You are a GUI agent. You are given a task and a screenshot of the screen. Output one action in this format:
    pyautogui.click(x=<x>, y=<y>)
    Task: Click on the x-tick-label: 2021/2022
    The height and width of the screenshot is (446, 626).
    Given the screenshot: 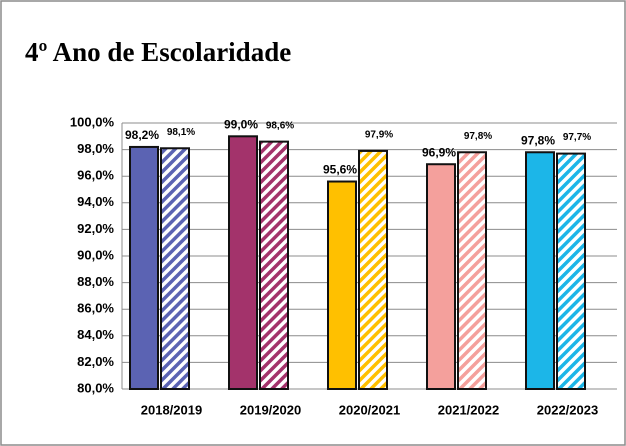 What is the action you would take?
    pyautogui.click(x=468, y=409)
    